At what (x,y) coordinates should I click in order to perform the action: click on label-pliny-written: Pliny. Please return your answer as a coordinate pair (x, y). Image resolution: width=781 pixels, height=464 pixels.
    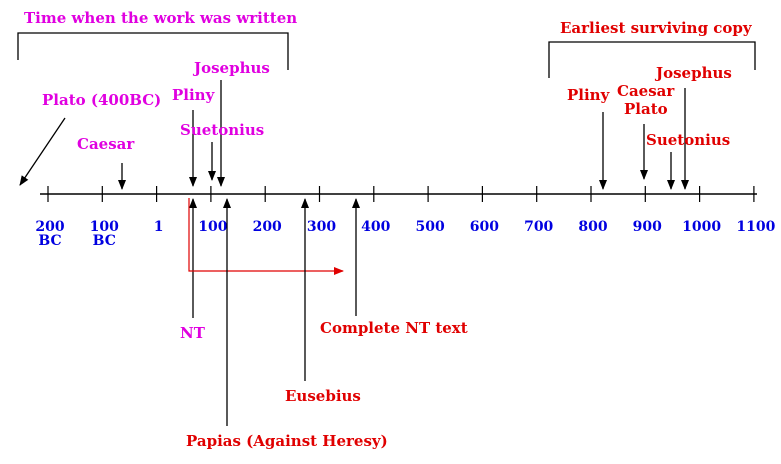
    Looking at the image, I should click on (194, 95).